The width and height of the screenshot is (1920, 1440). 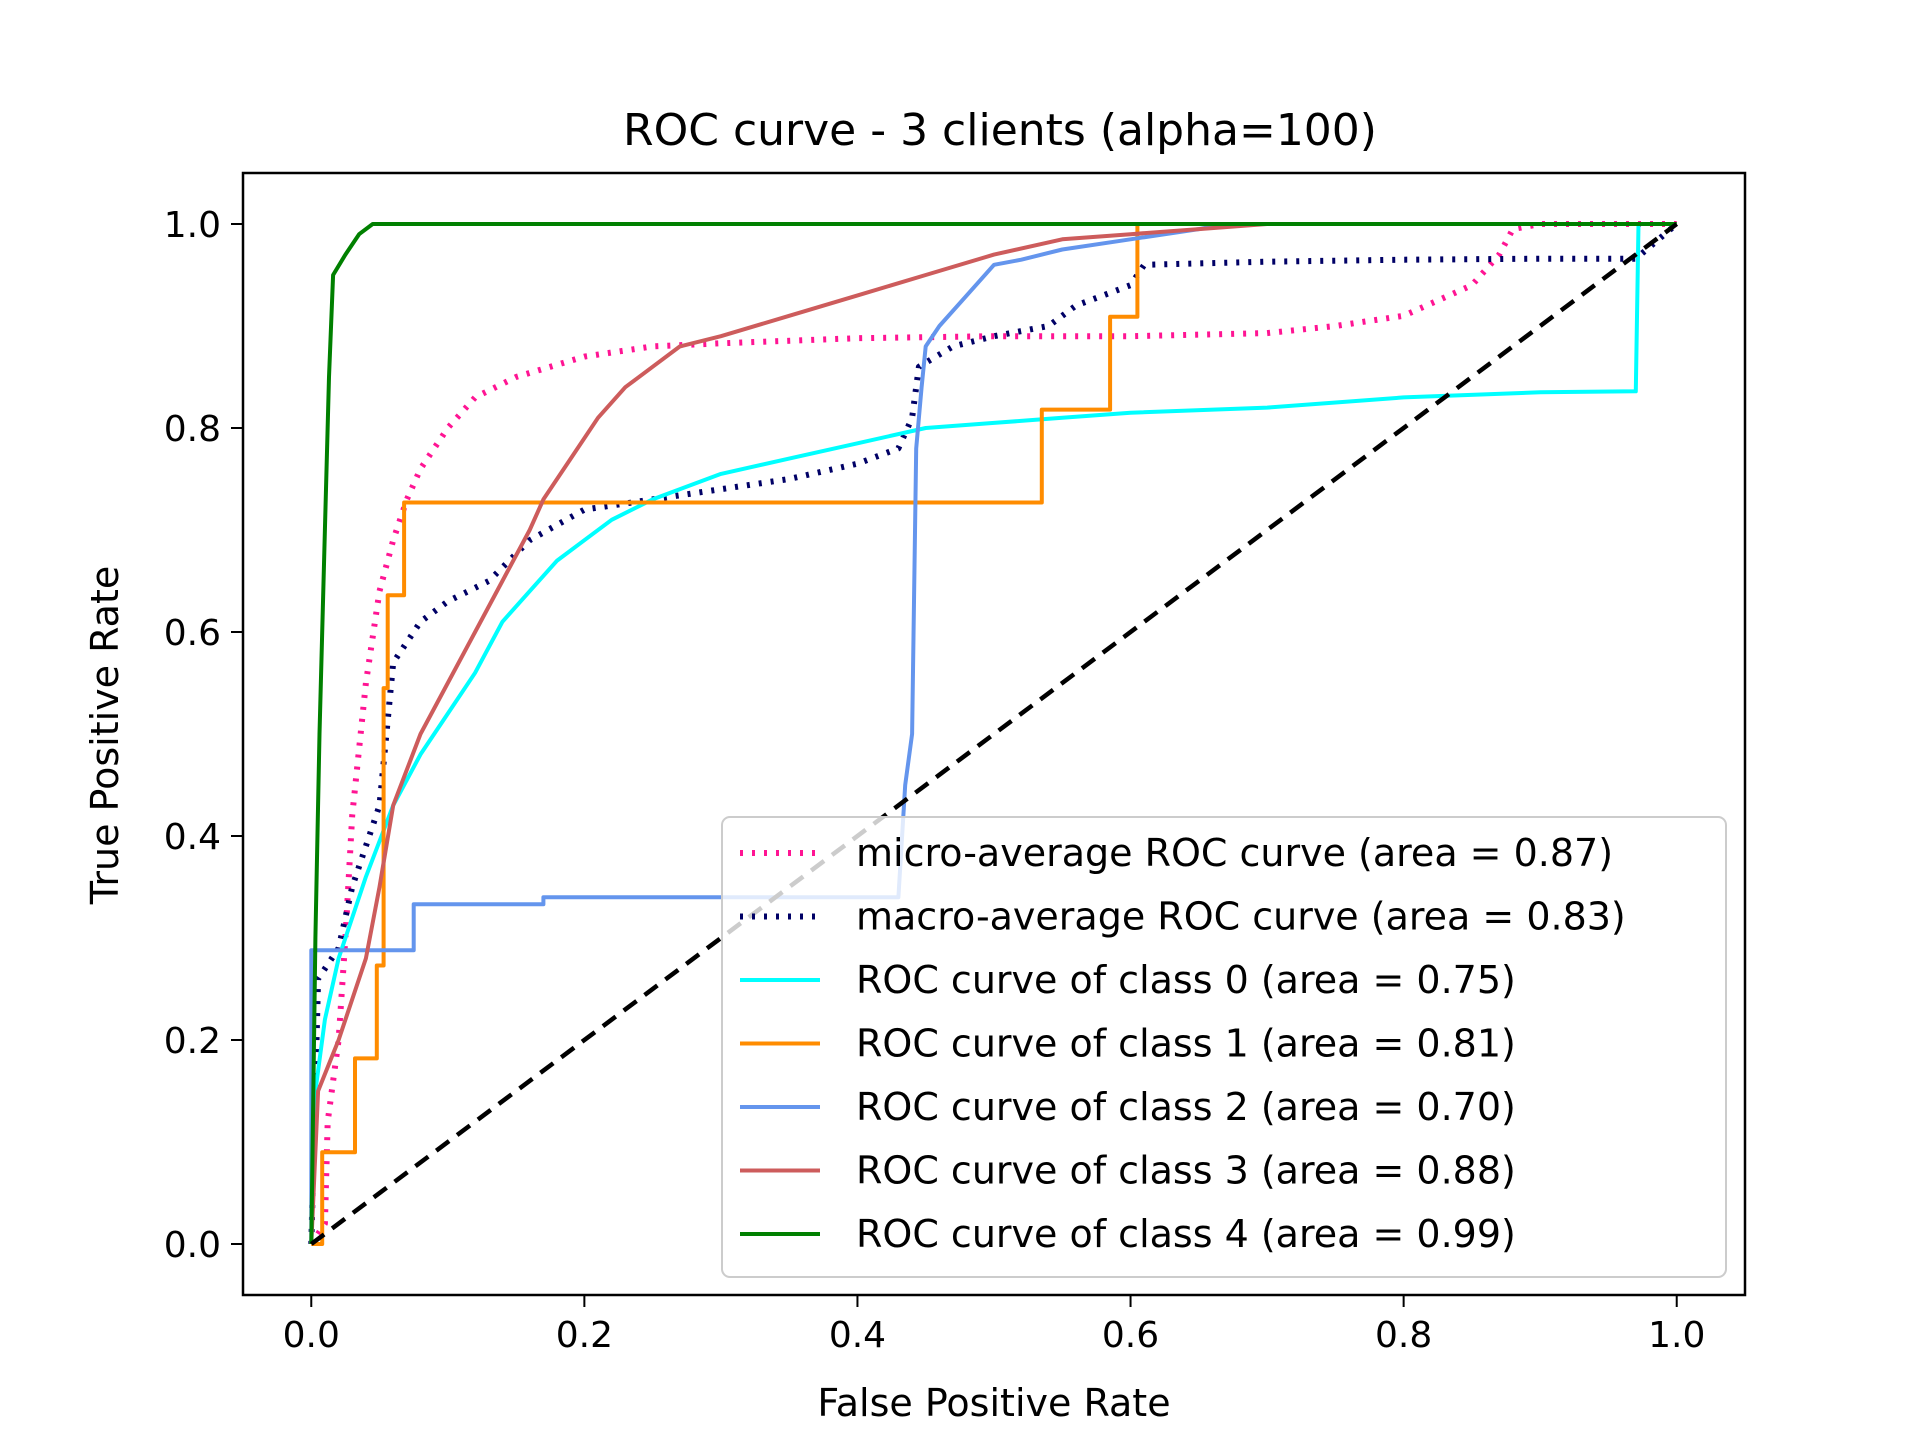 I want to click on y-axis-label: True Positive Rate, so click(x=105, y=736).